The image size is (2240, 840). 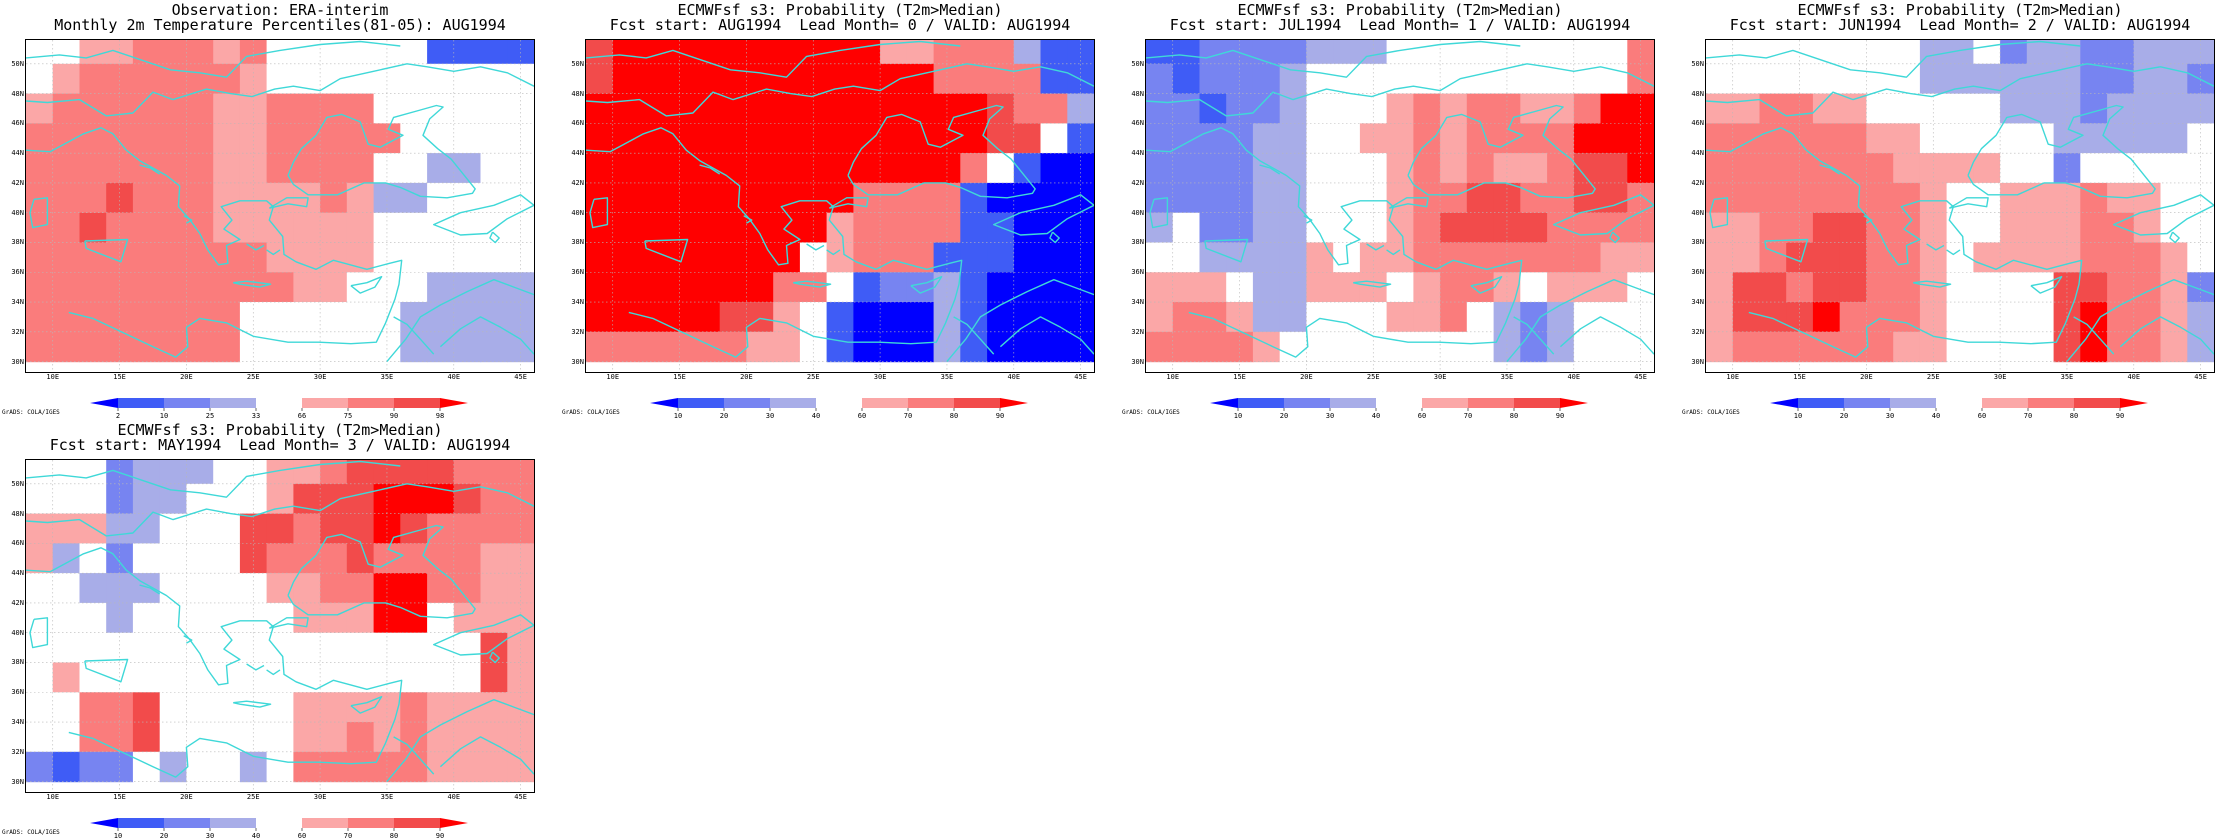 What do you see at coordinates (1640, 377) in the screenshot?
I see `lon-tick-label: 45E` at bounding box center [1640, 377].